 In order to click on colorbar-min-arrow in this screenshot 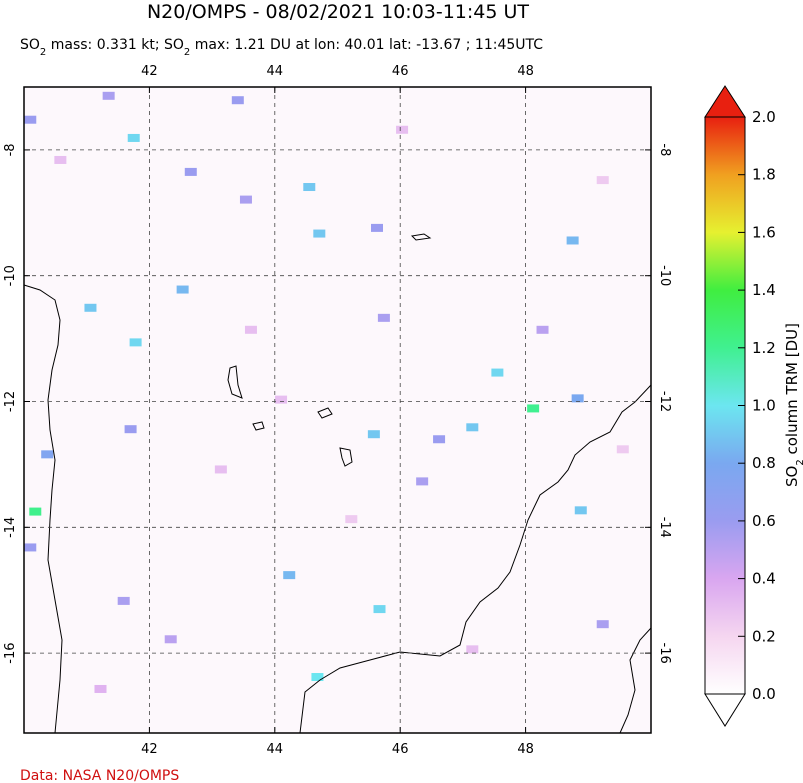, I will do `click(725, 710)`.